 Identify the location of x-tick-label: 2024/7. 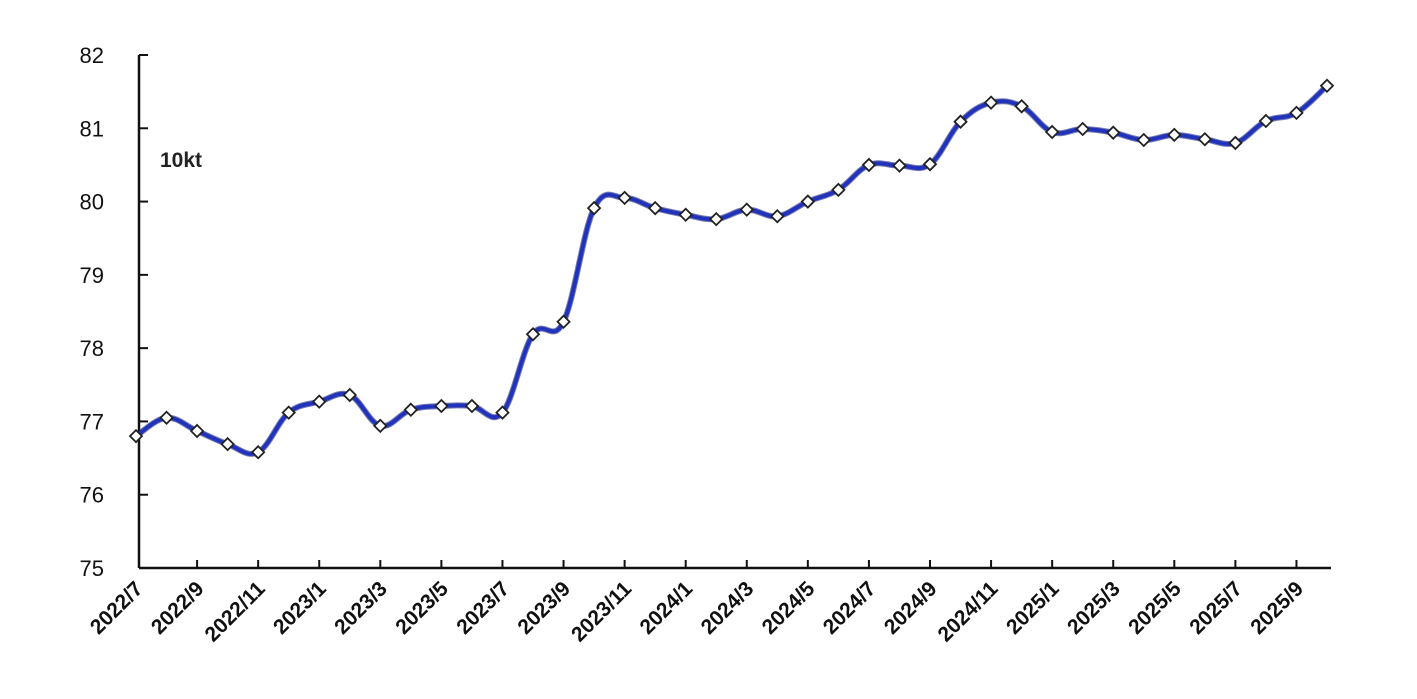
(850, 608).